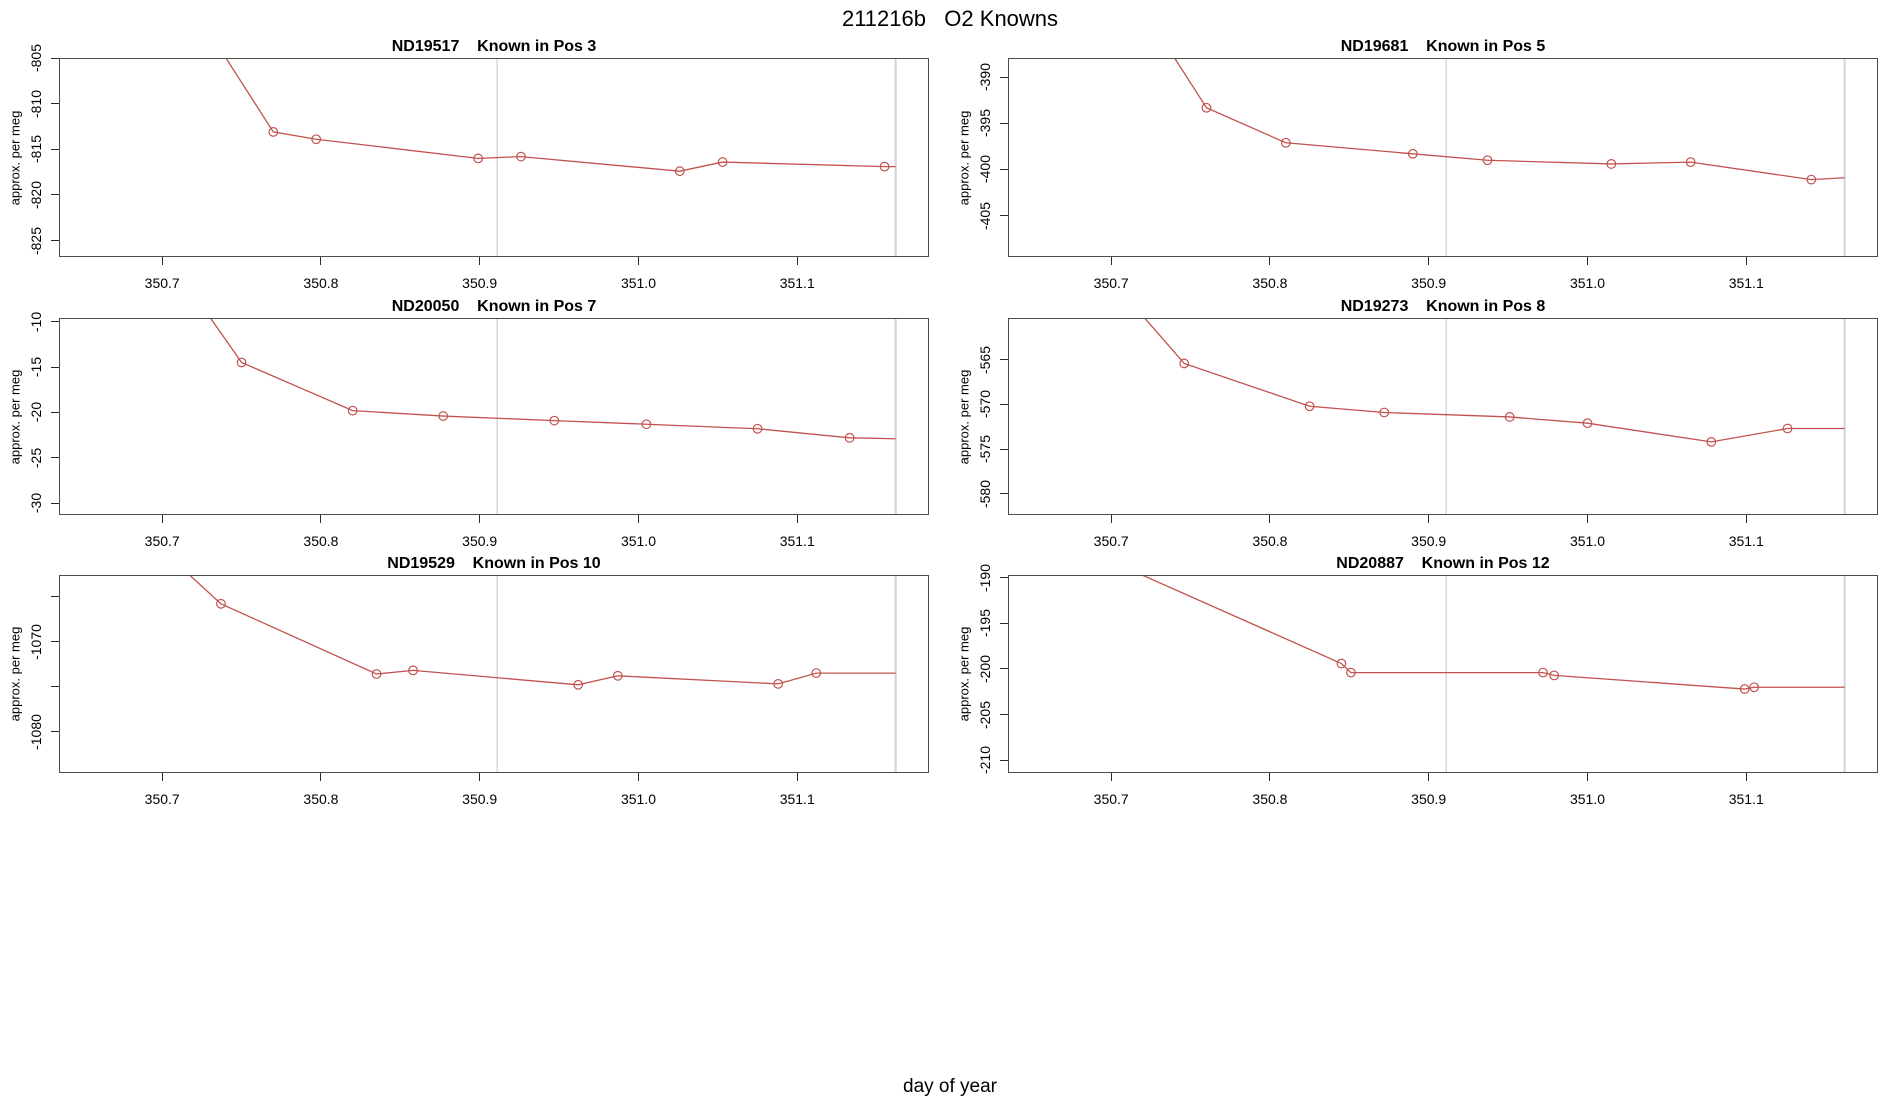 The width and height of the screenshot is (1900, 1100). Describe the element at coordinates (1443, 306) in the screenshot. I see `panel-title: ND19273 Known in Pos 8` at that location.